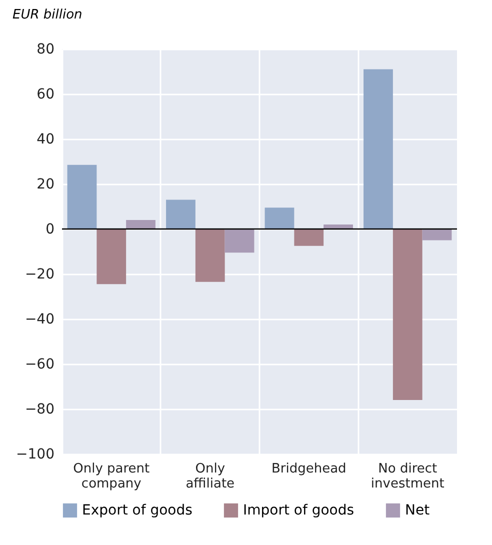 The image size is (492, 545). I want to click on y-tick-label: −60, so click(39, 364).